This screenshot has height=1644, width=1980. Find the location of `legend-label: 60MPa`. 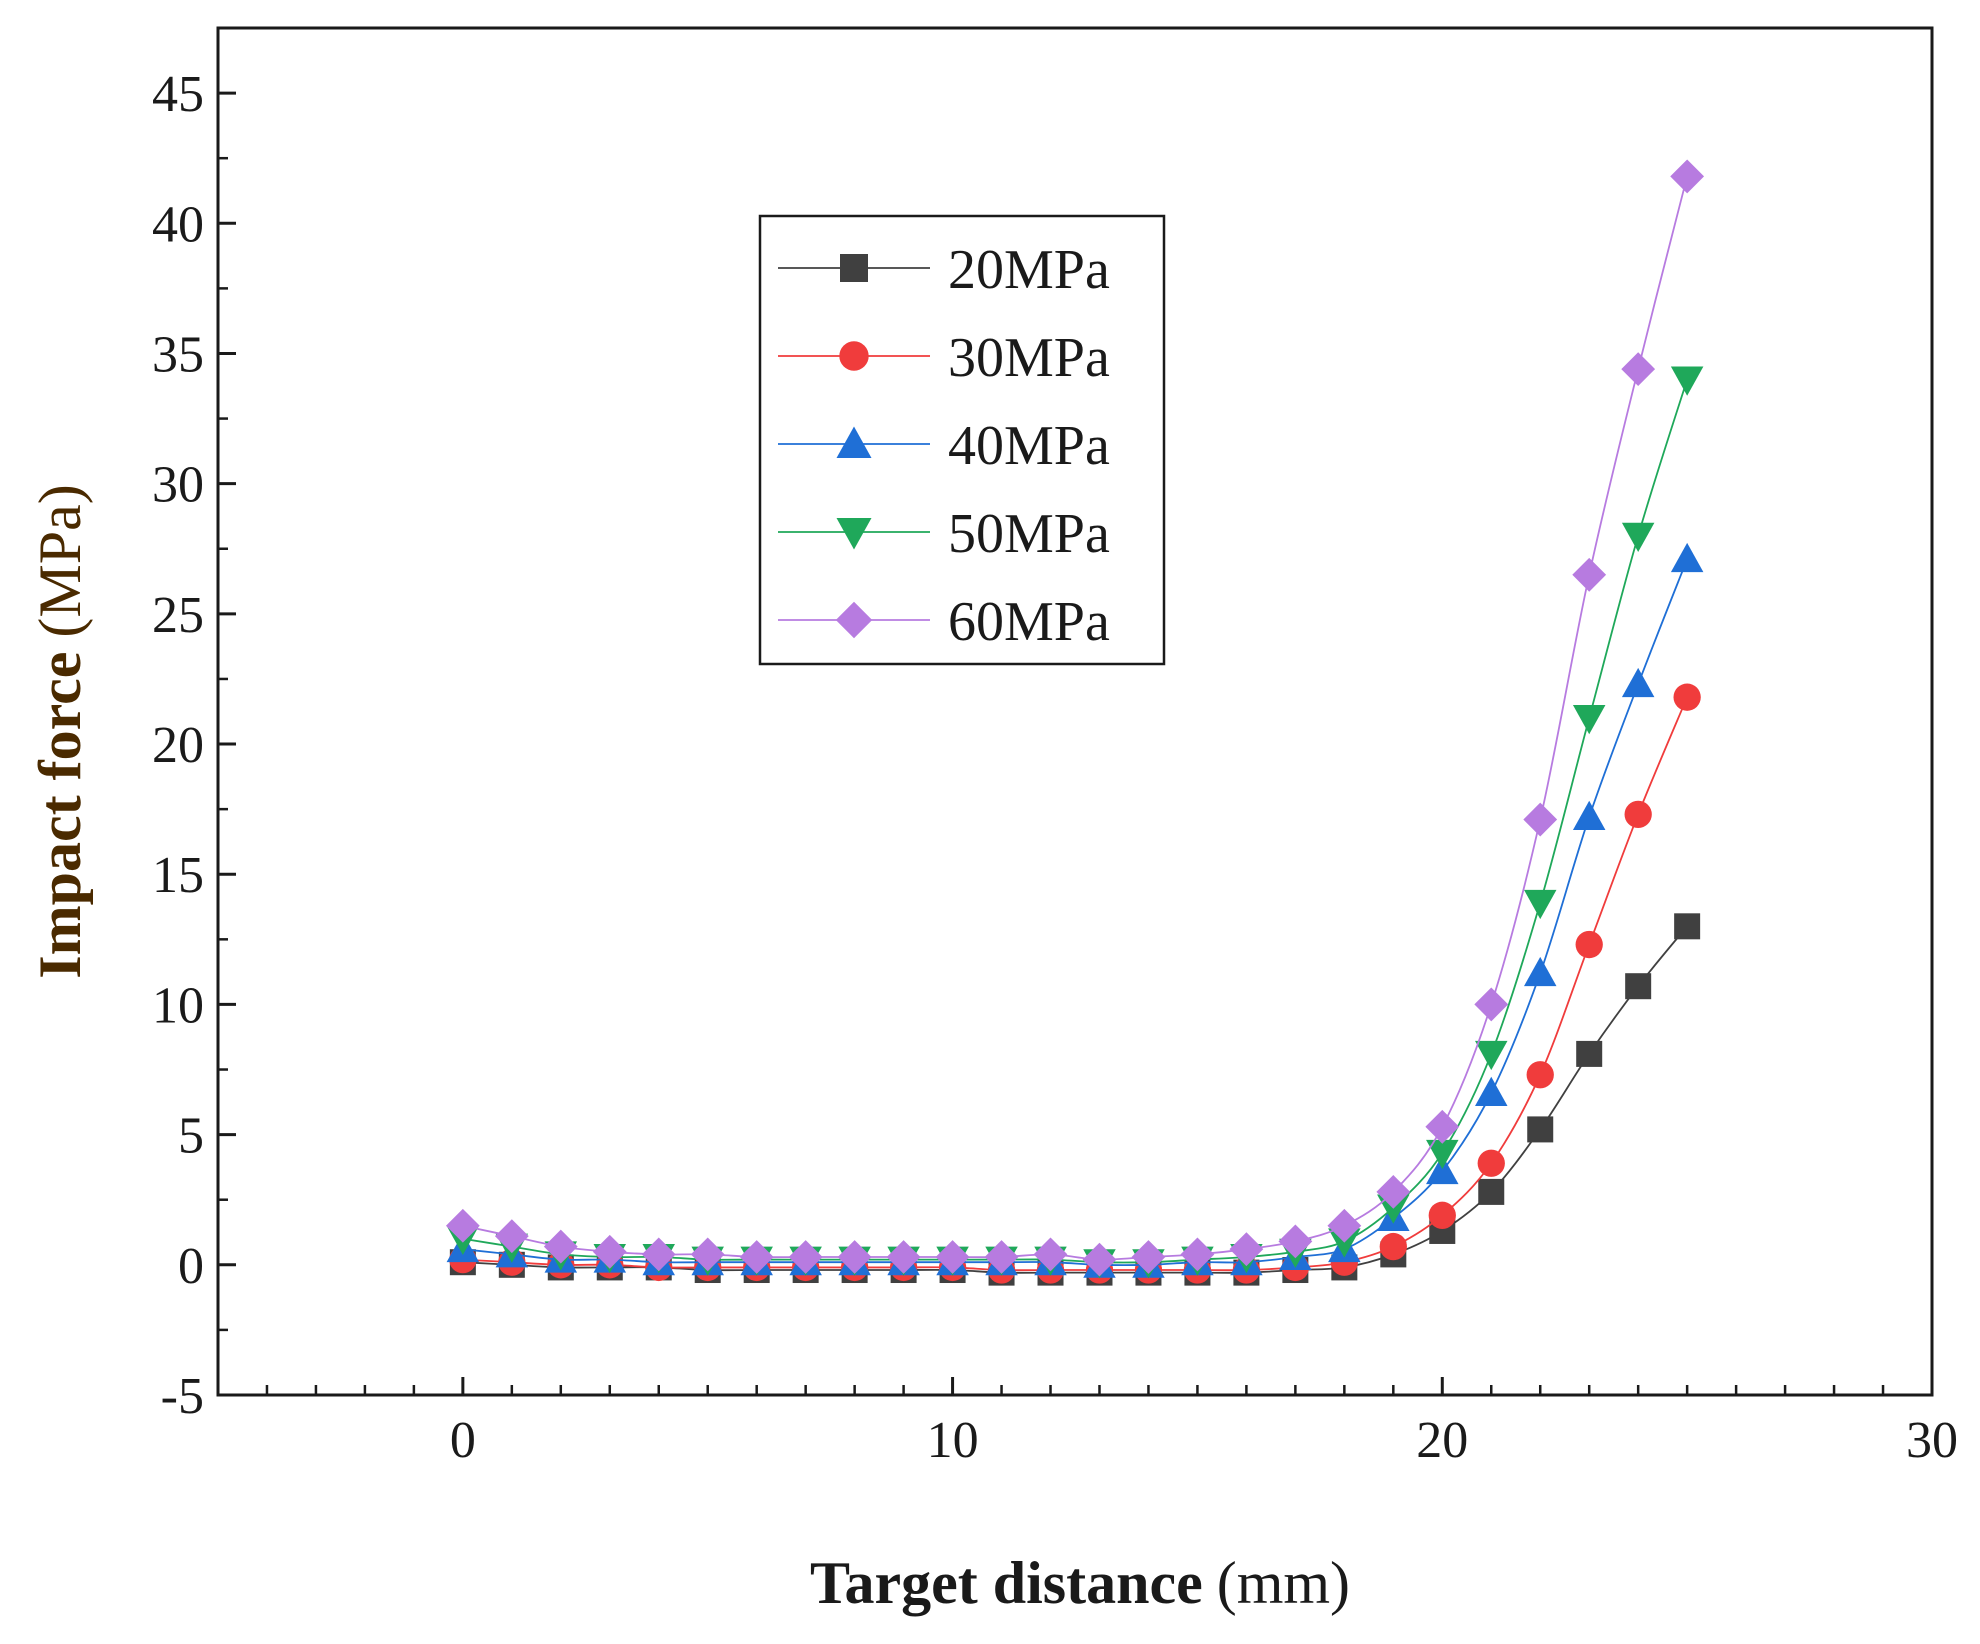

legend-label: 60MPa is located at coordinates (1029, 622).